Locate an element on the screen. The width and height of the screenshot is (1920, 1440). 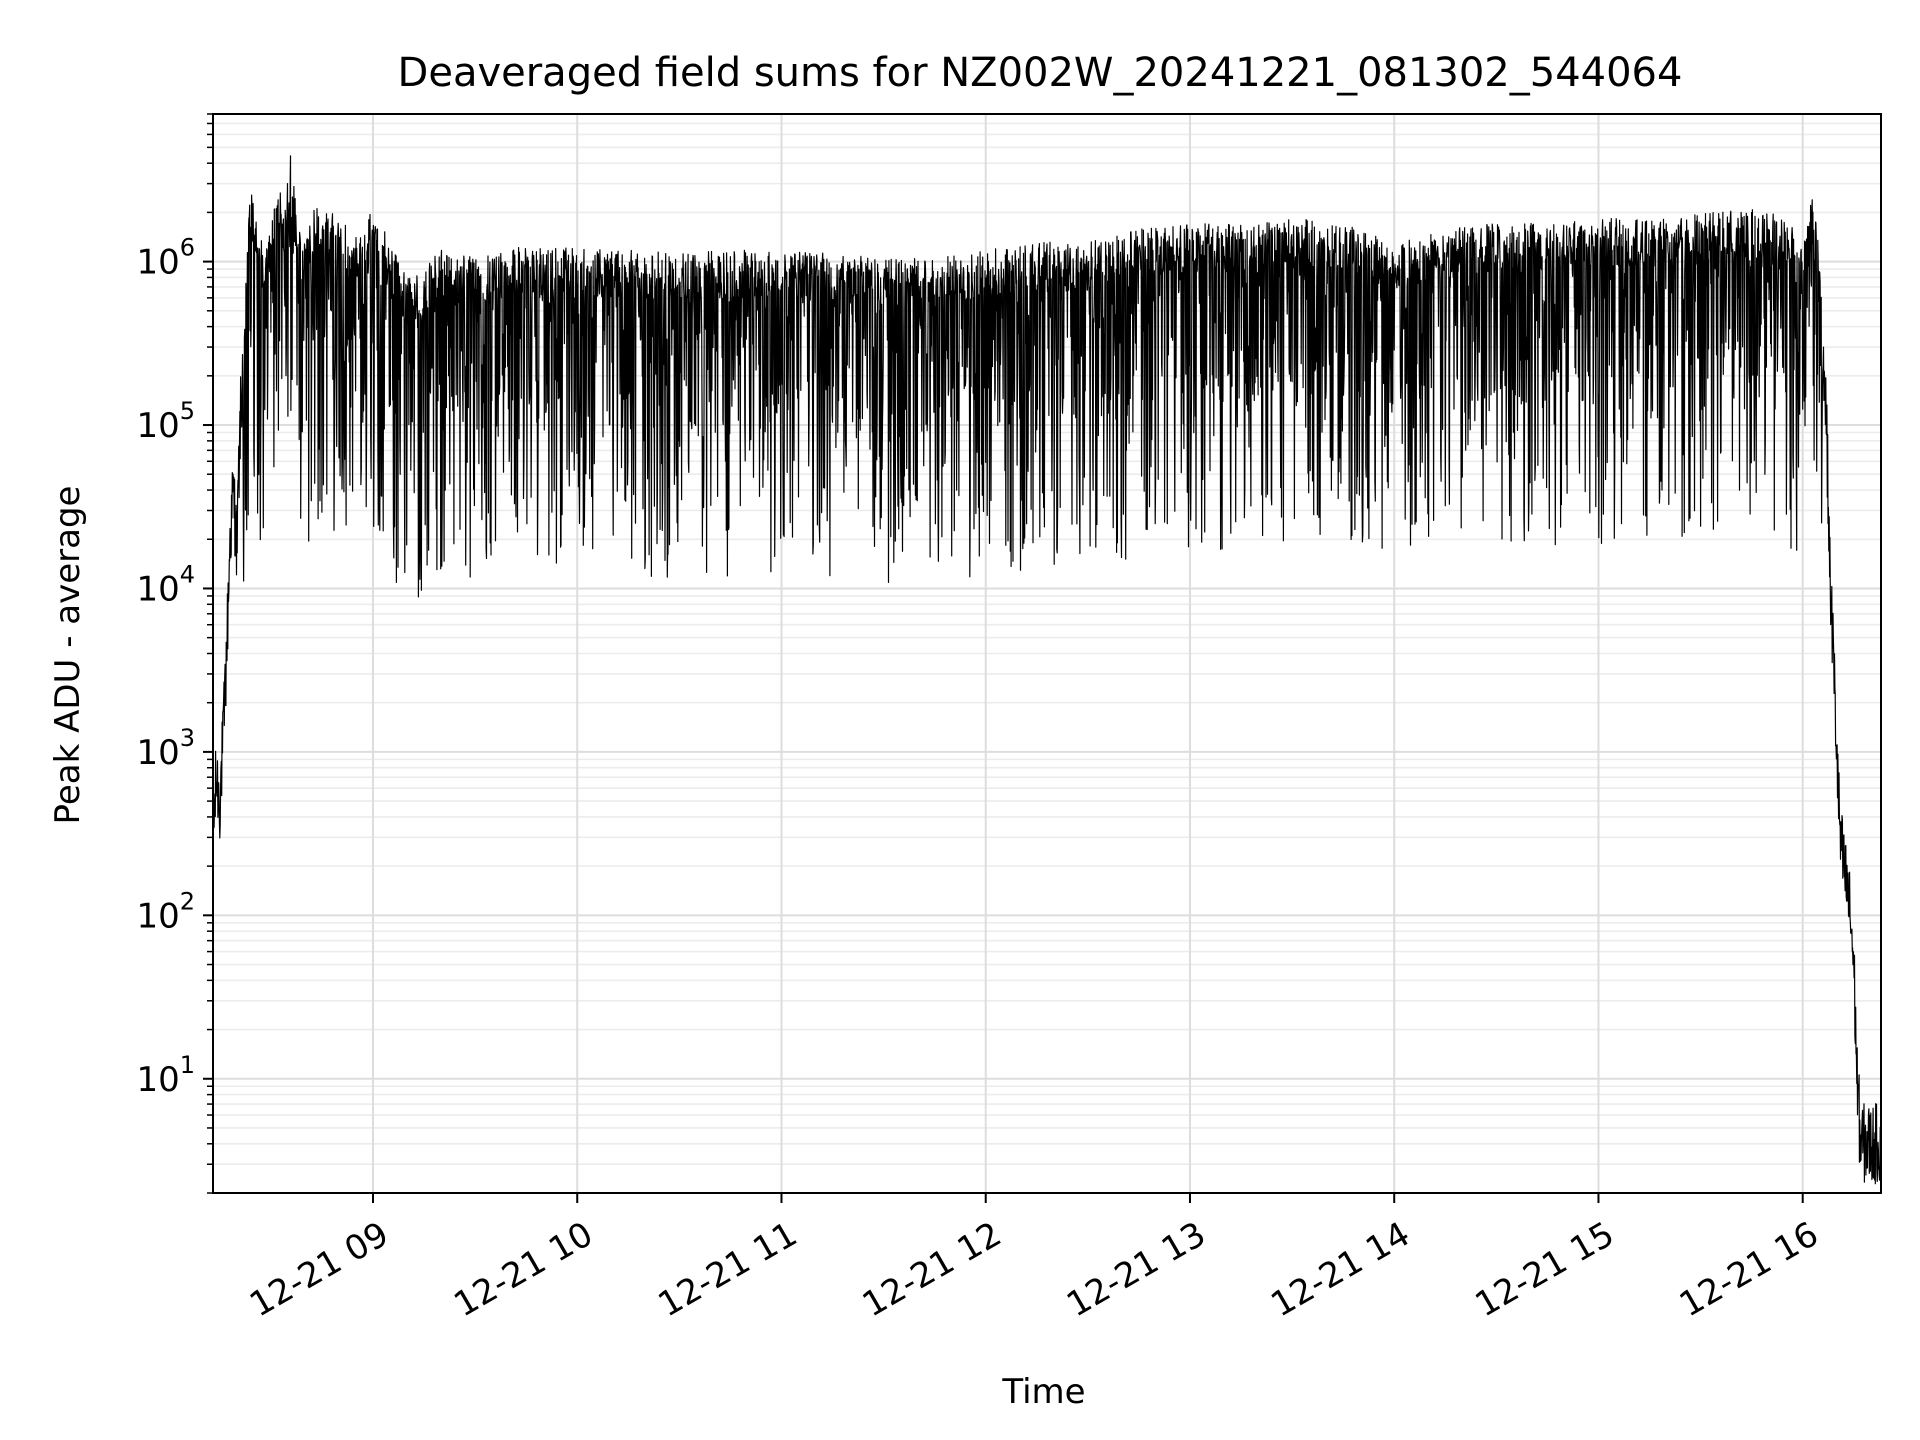
y-tick-label: 10⁵ is located at coordinates (165, 421).